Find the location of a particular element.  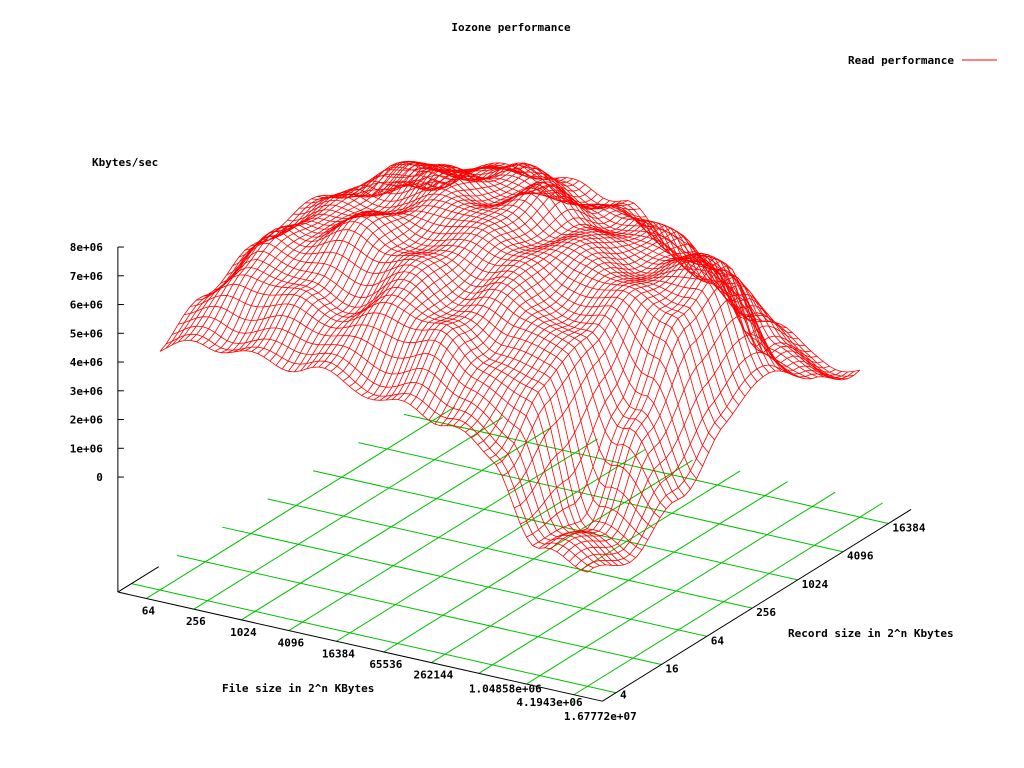

record-size-tick-label: 16 is located at coordinates (672, 669).